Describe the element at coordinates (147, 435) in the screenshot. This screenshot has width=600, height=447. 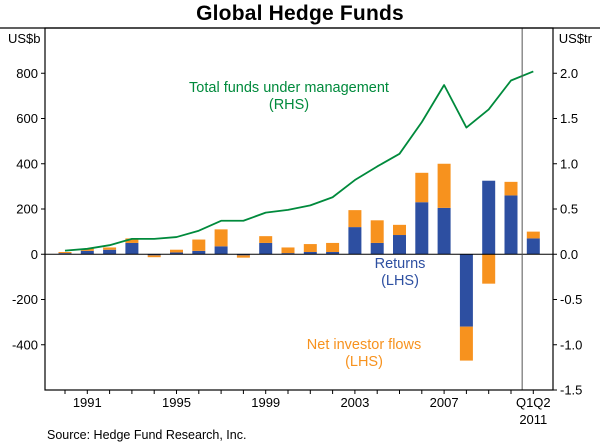
I see `source-note: Source: Hedge Fund Research, Inc.` at that location.